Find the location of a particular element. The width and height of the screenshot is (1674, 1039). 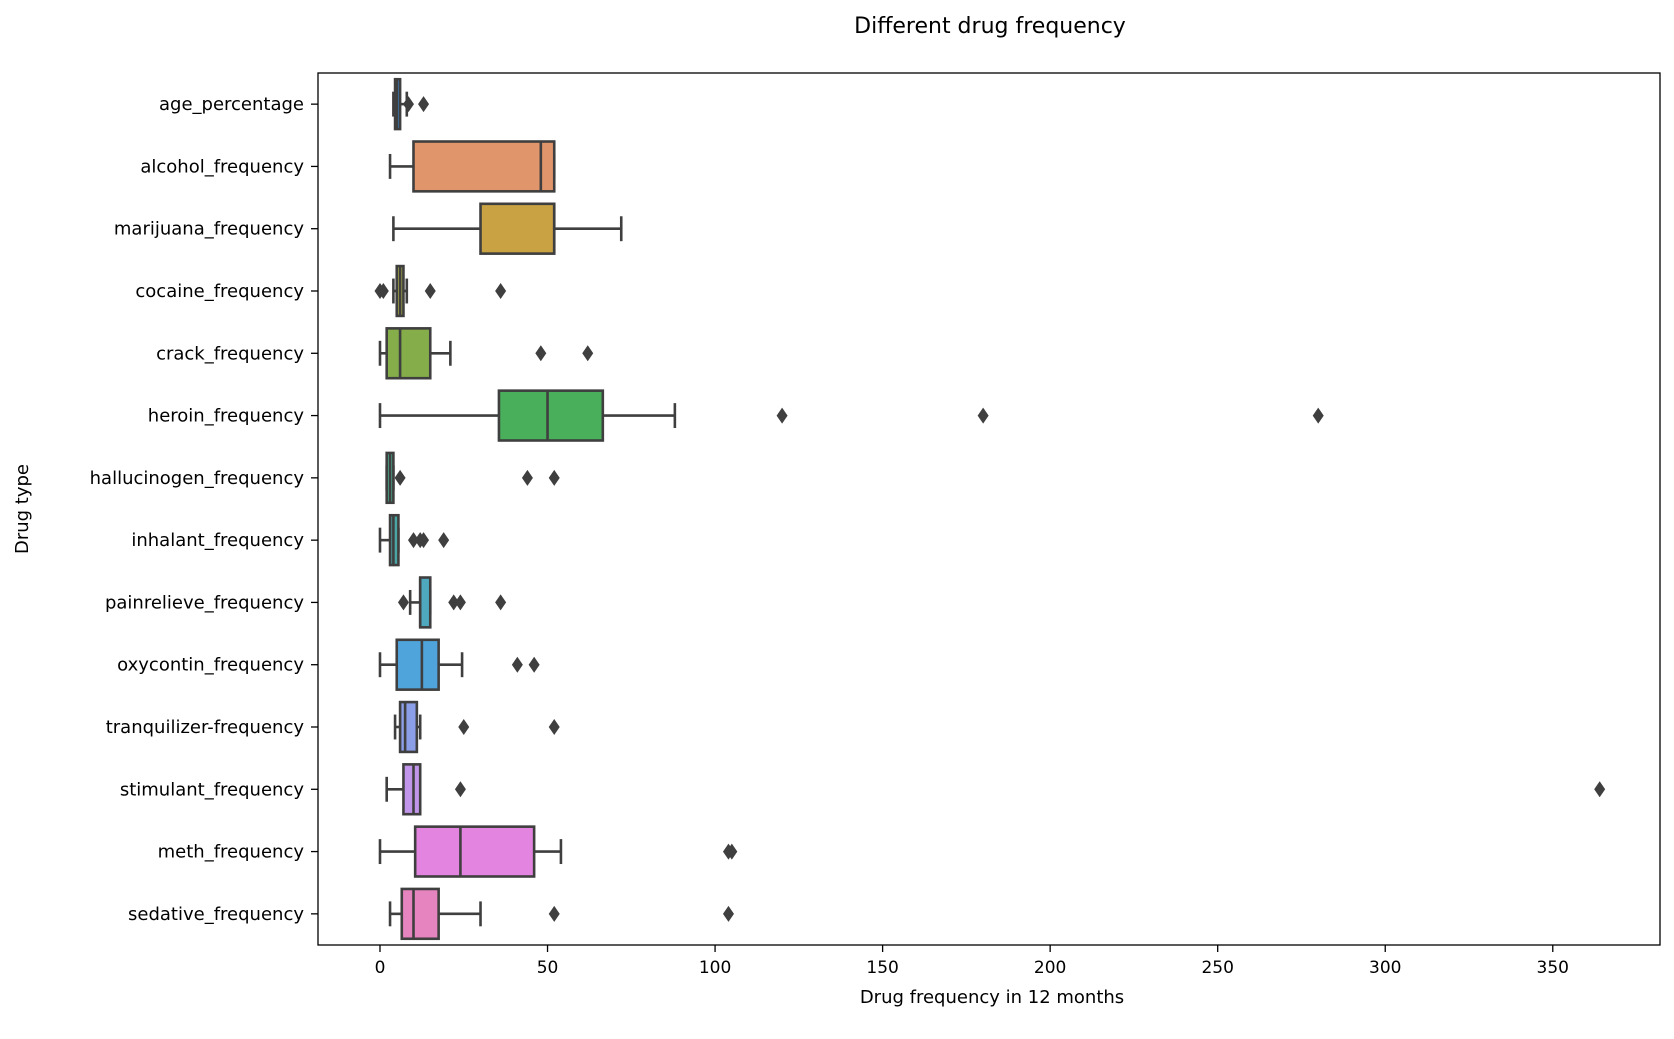

box-cocaine_frequency is located at coordinates (440, 291).